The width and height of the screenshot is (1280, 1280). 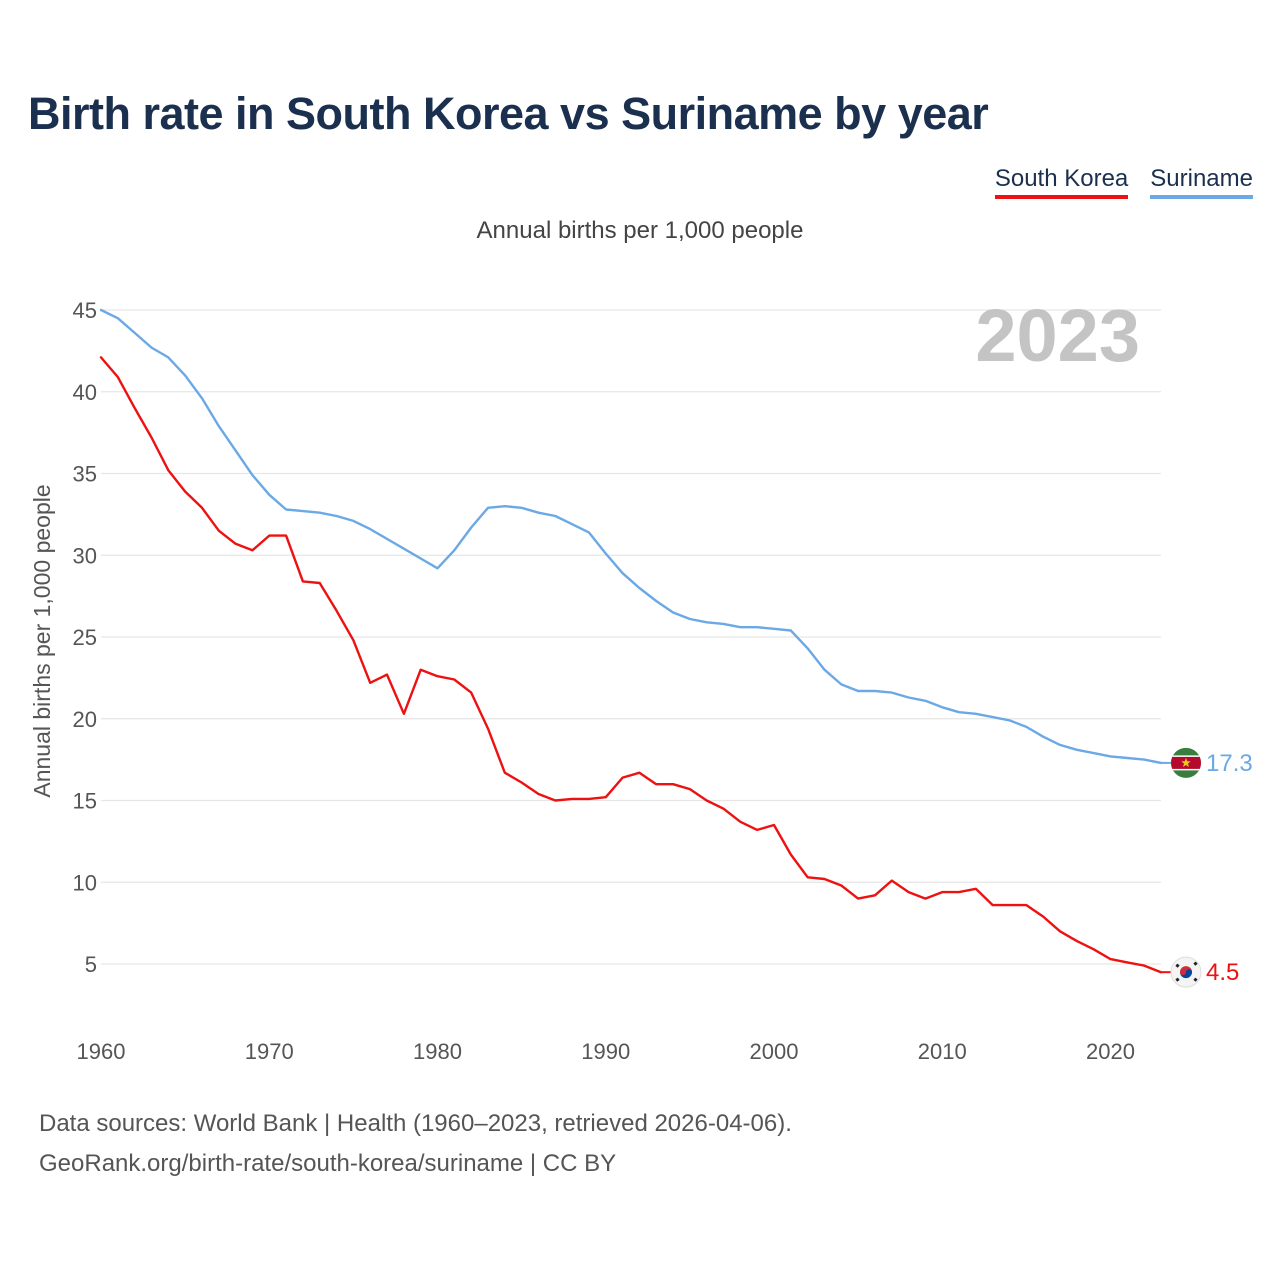 I want to click on chart-subtitle: Annual births per 1,000 people, so click(x=640, y=230).